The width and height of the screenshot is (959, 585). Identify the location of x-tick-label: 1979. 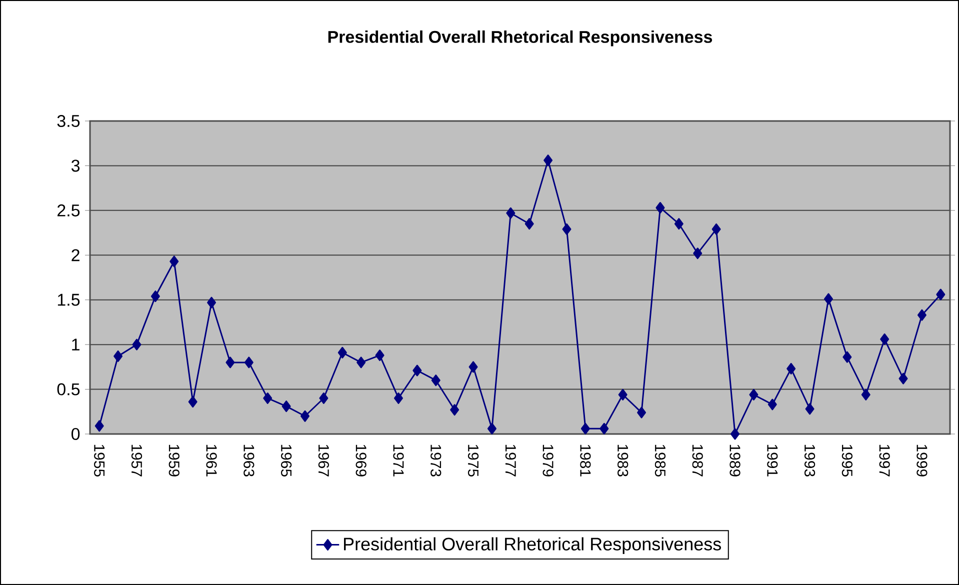
(548, 460).